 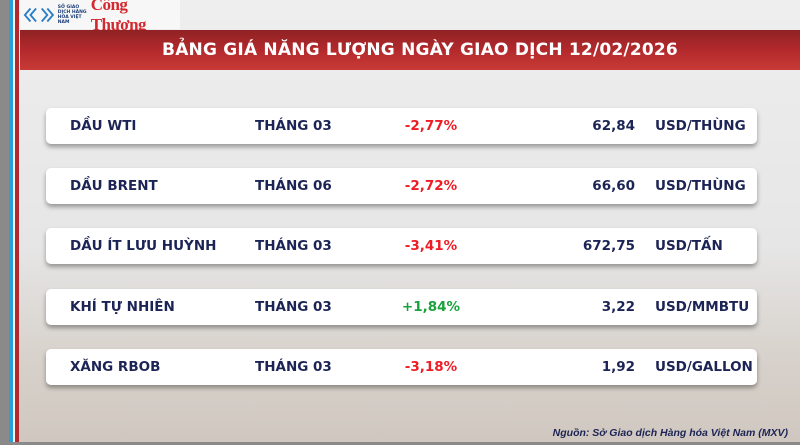 What do you see at coordinates (401, 126) in the screenshot?
I see `price-row: DẦU WTI THÁNG 03 -2,77% 62,84 USD/THÙNG` at bounding box center [401, 126].